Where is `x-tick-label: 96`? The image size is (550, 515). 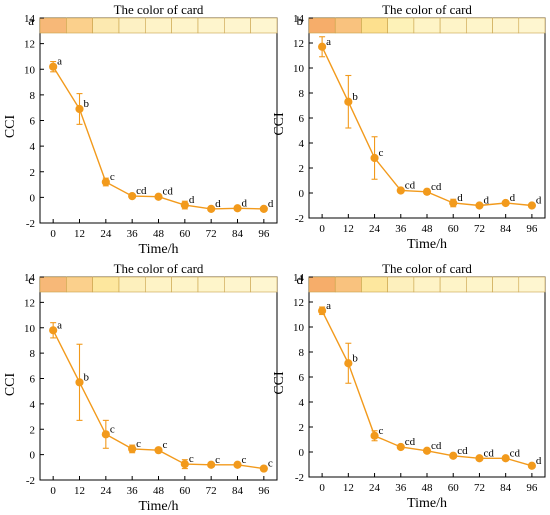 x-tick-label: 96 is located at coordinates (264, 491).